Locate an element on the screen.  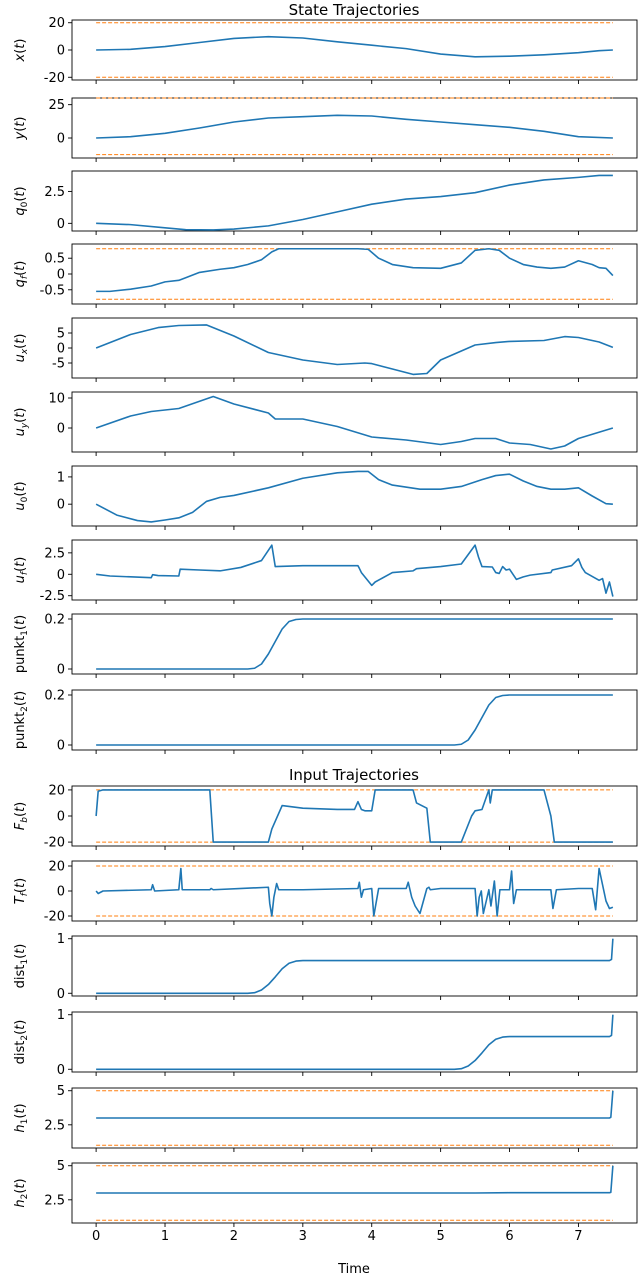
subplot-punkt1: 0 0.2 punkt1(t) is located at coordinates (325, 645).